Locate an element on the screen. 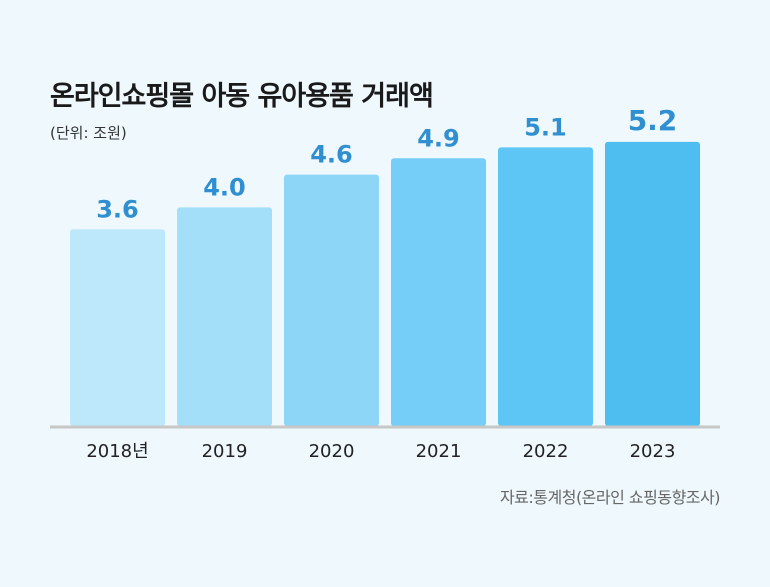  unit-label: (단위: 조원) is located at coordinates (88, 133).